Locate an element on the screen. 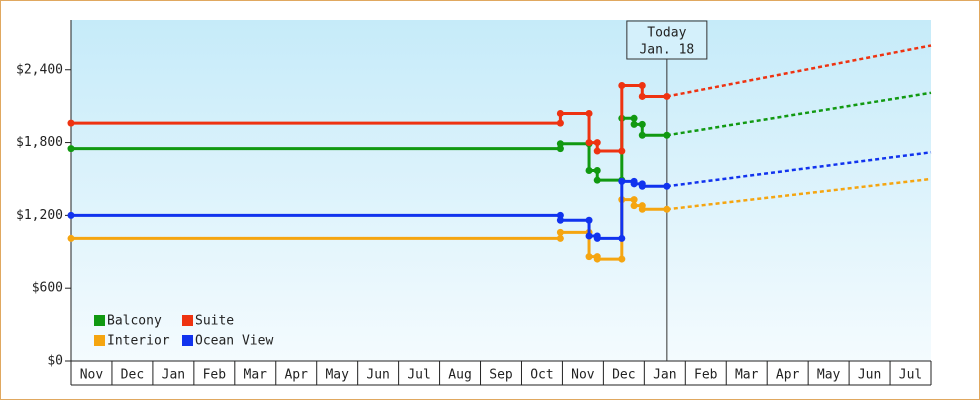 This screenshot has width=980, height=400. today-label: Today is located at coordinates (666, 33).